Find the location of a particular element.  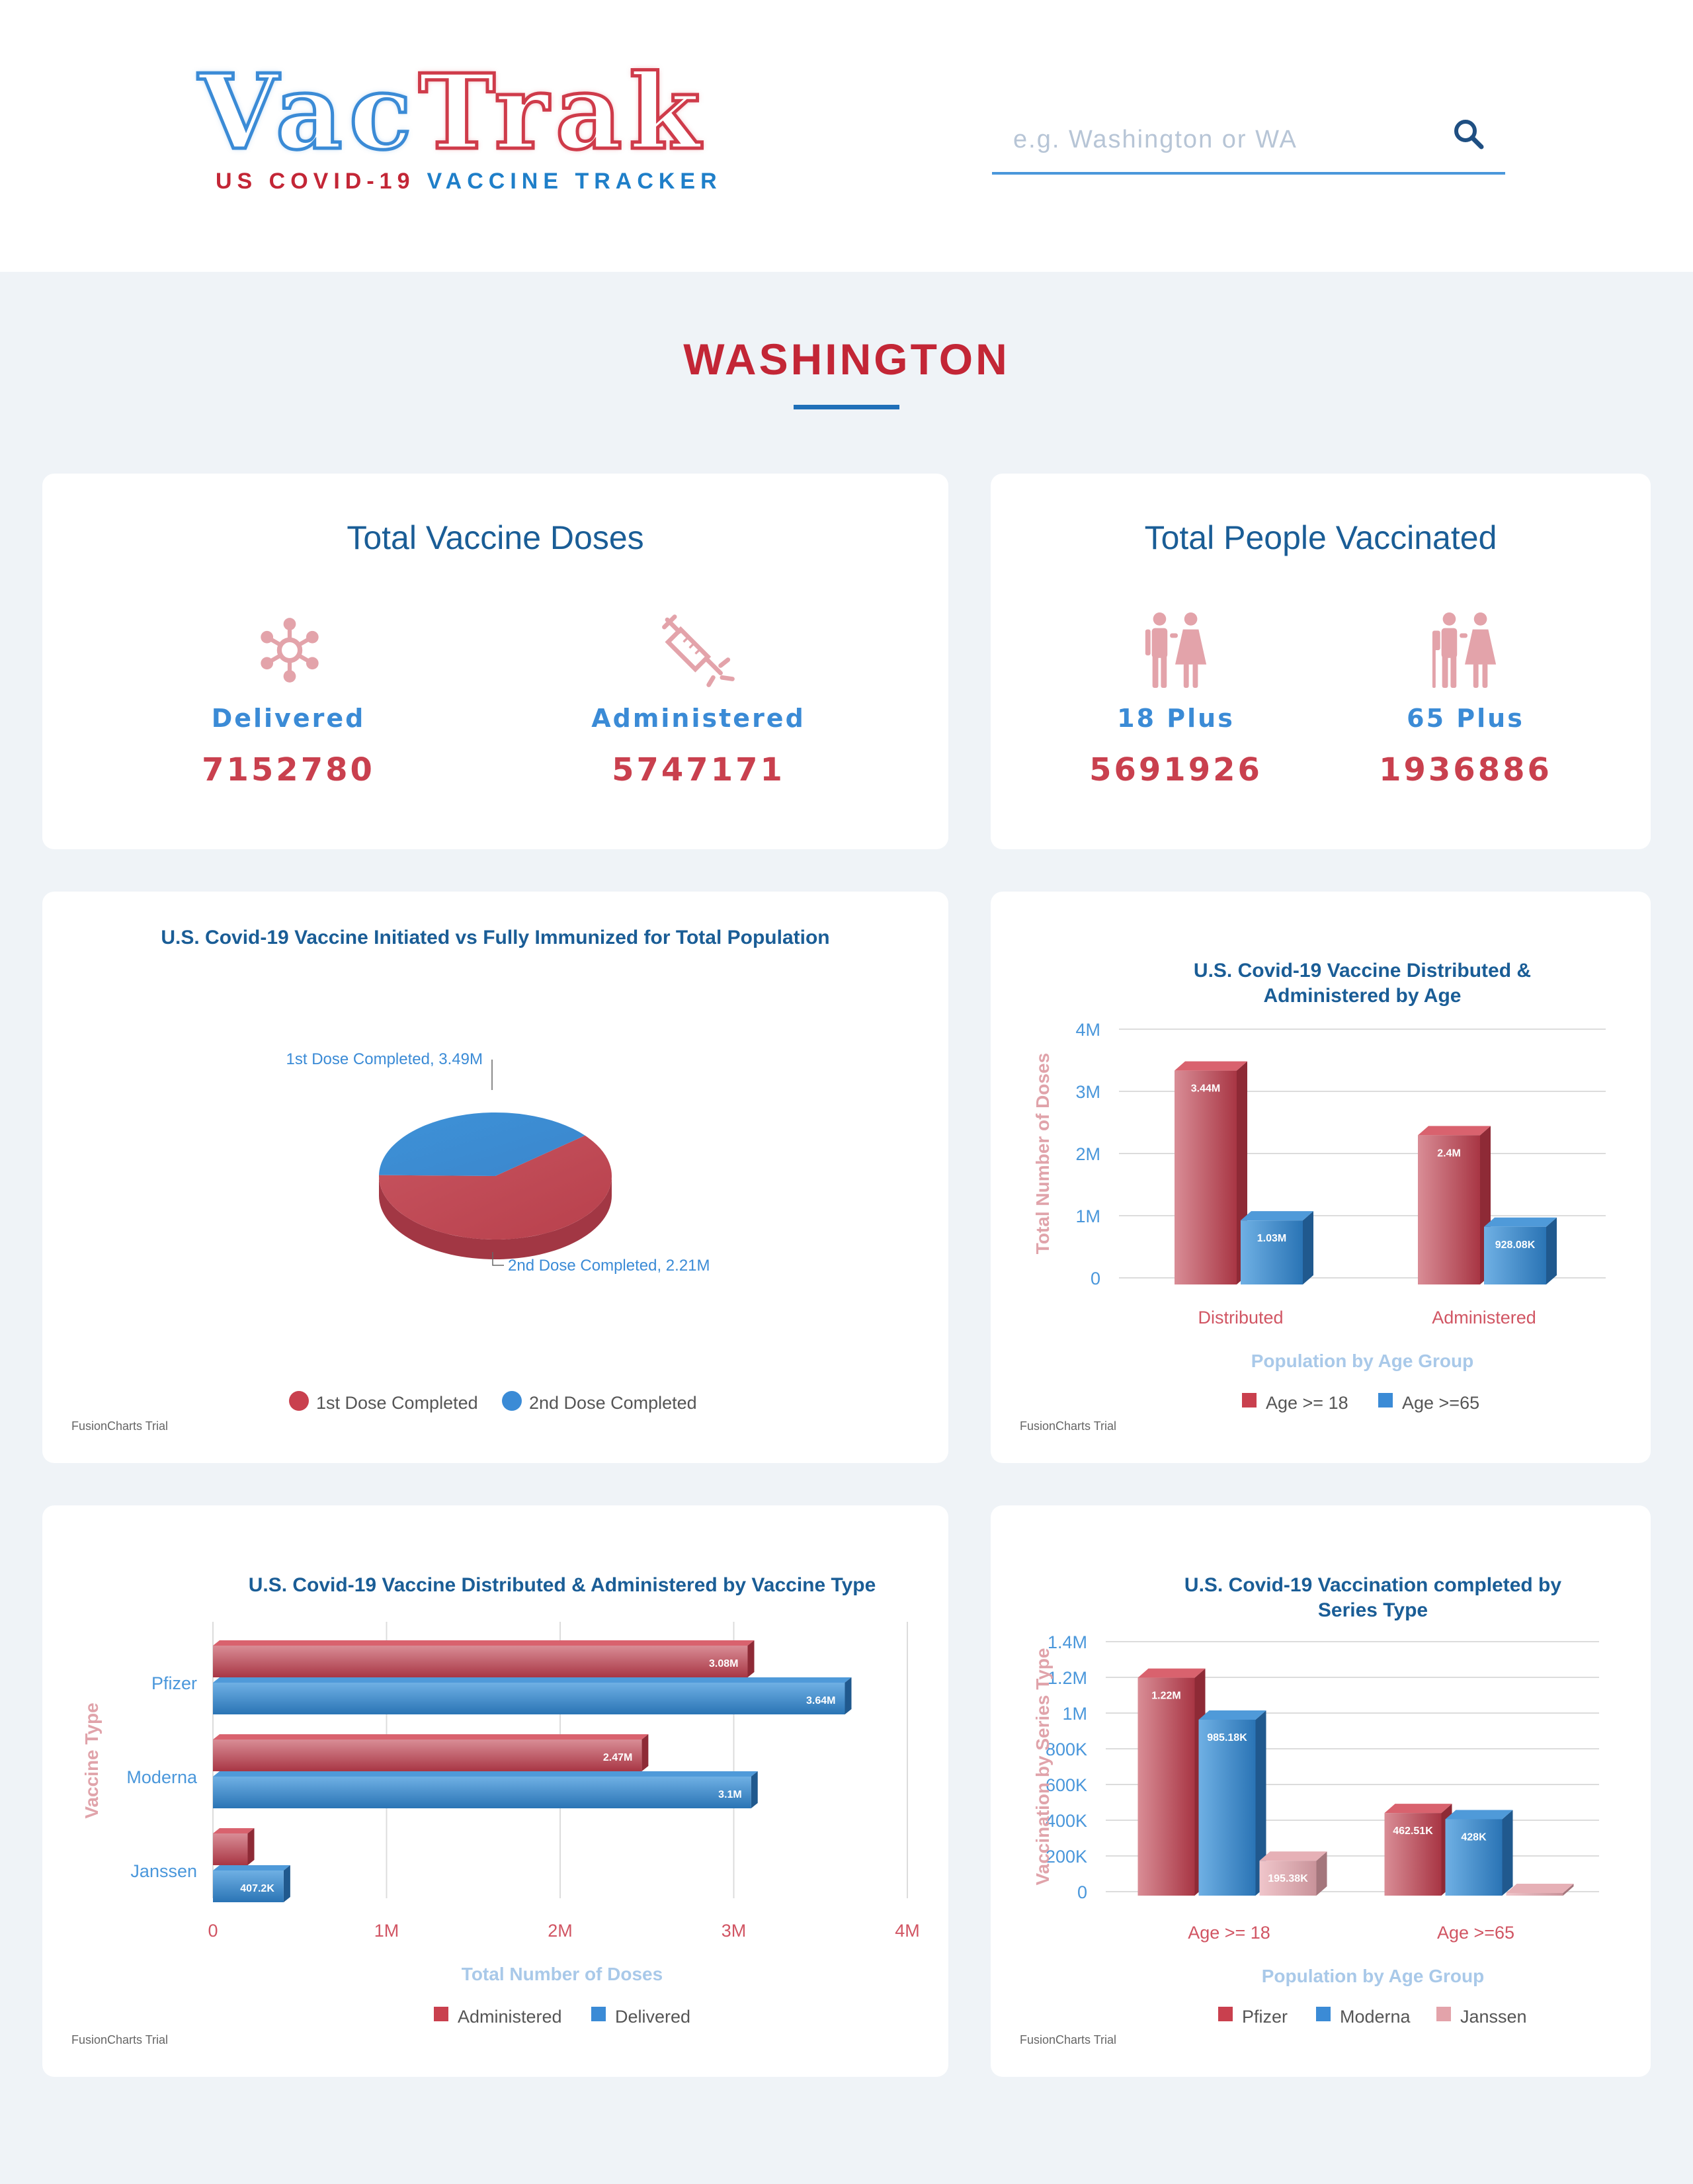

plus65-label: 65 Plus is located at coordinates (1466, 718).